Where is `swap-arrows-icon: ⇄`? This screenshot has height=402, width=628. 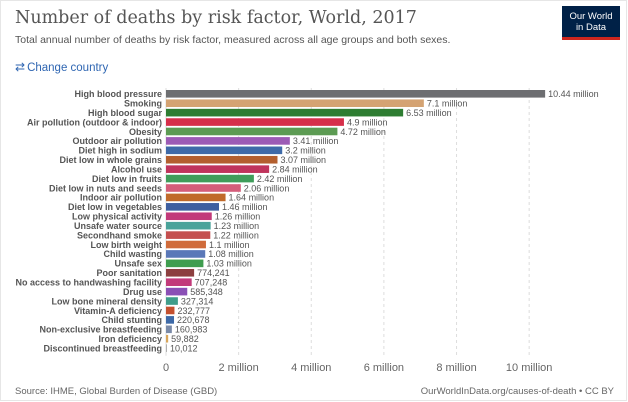 swap-arrows-icon: ⇄ is located at coordinates (20, 67).